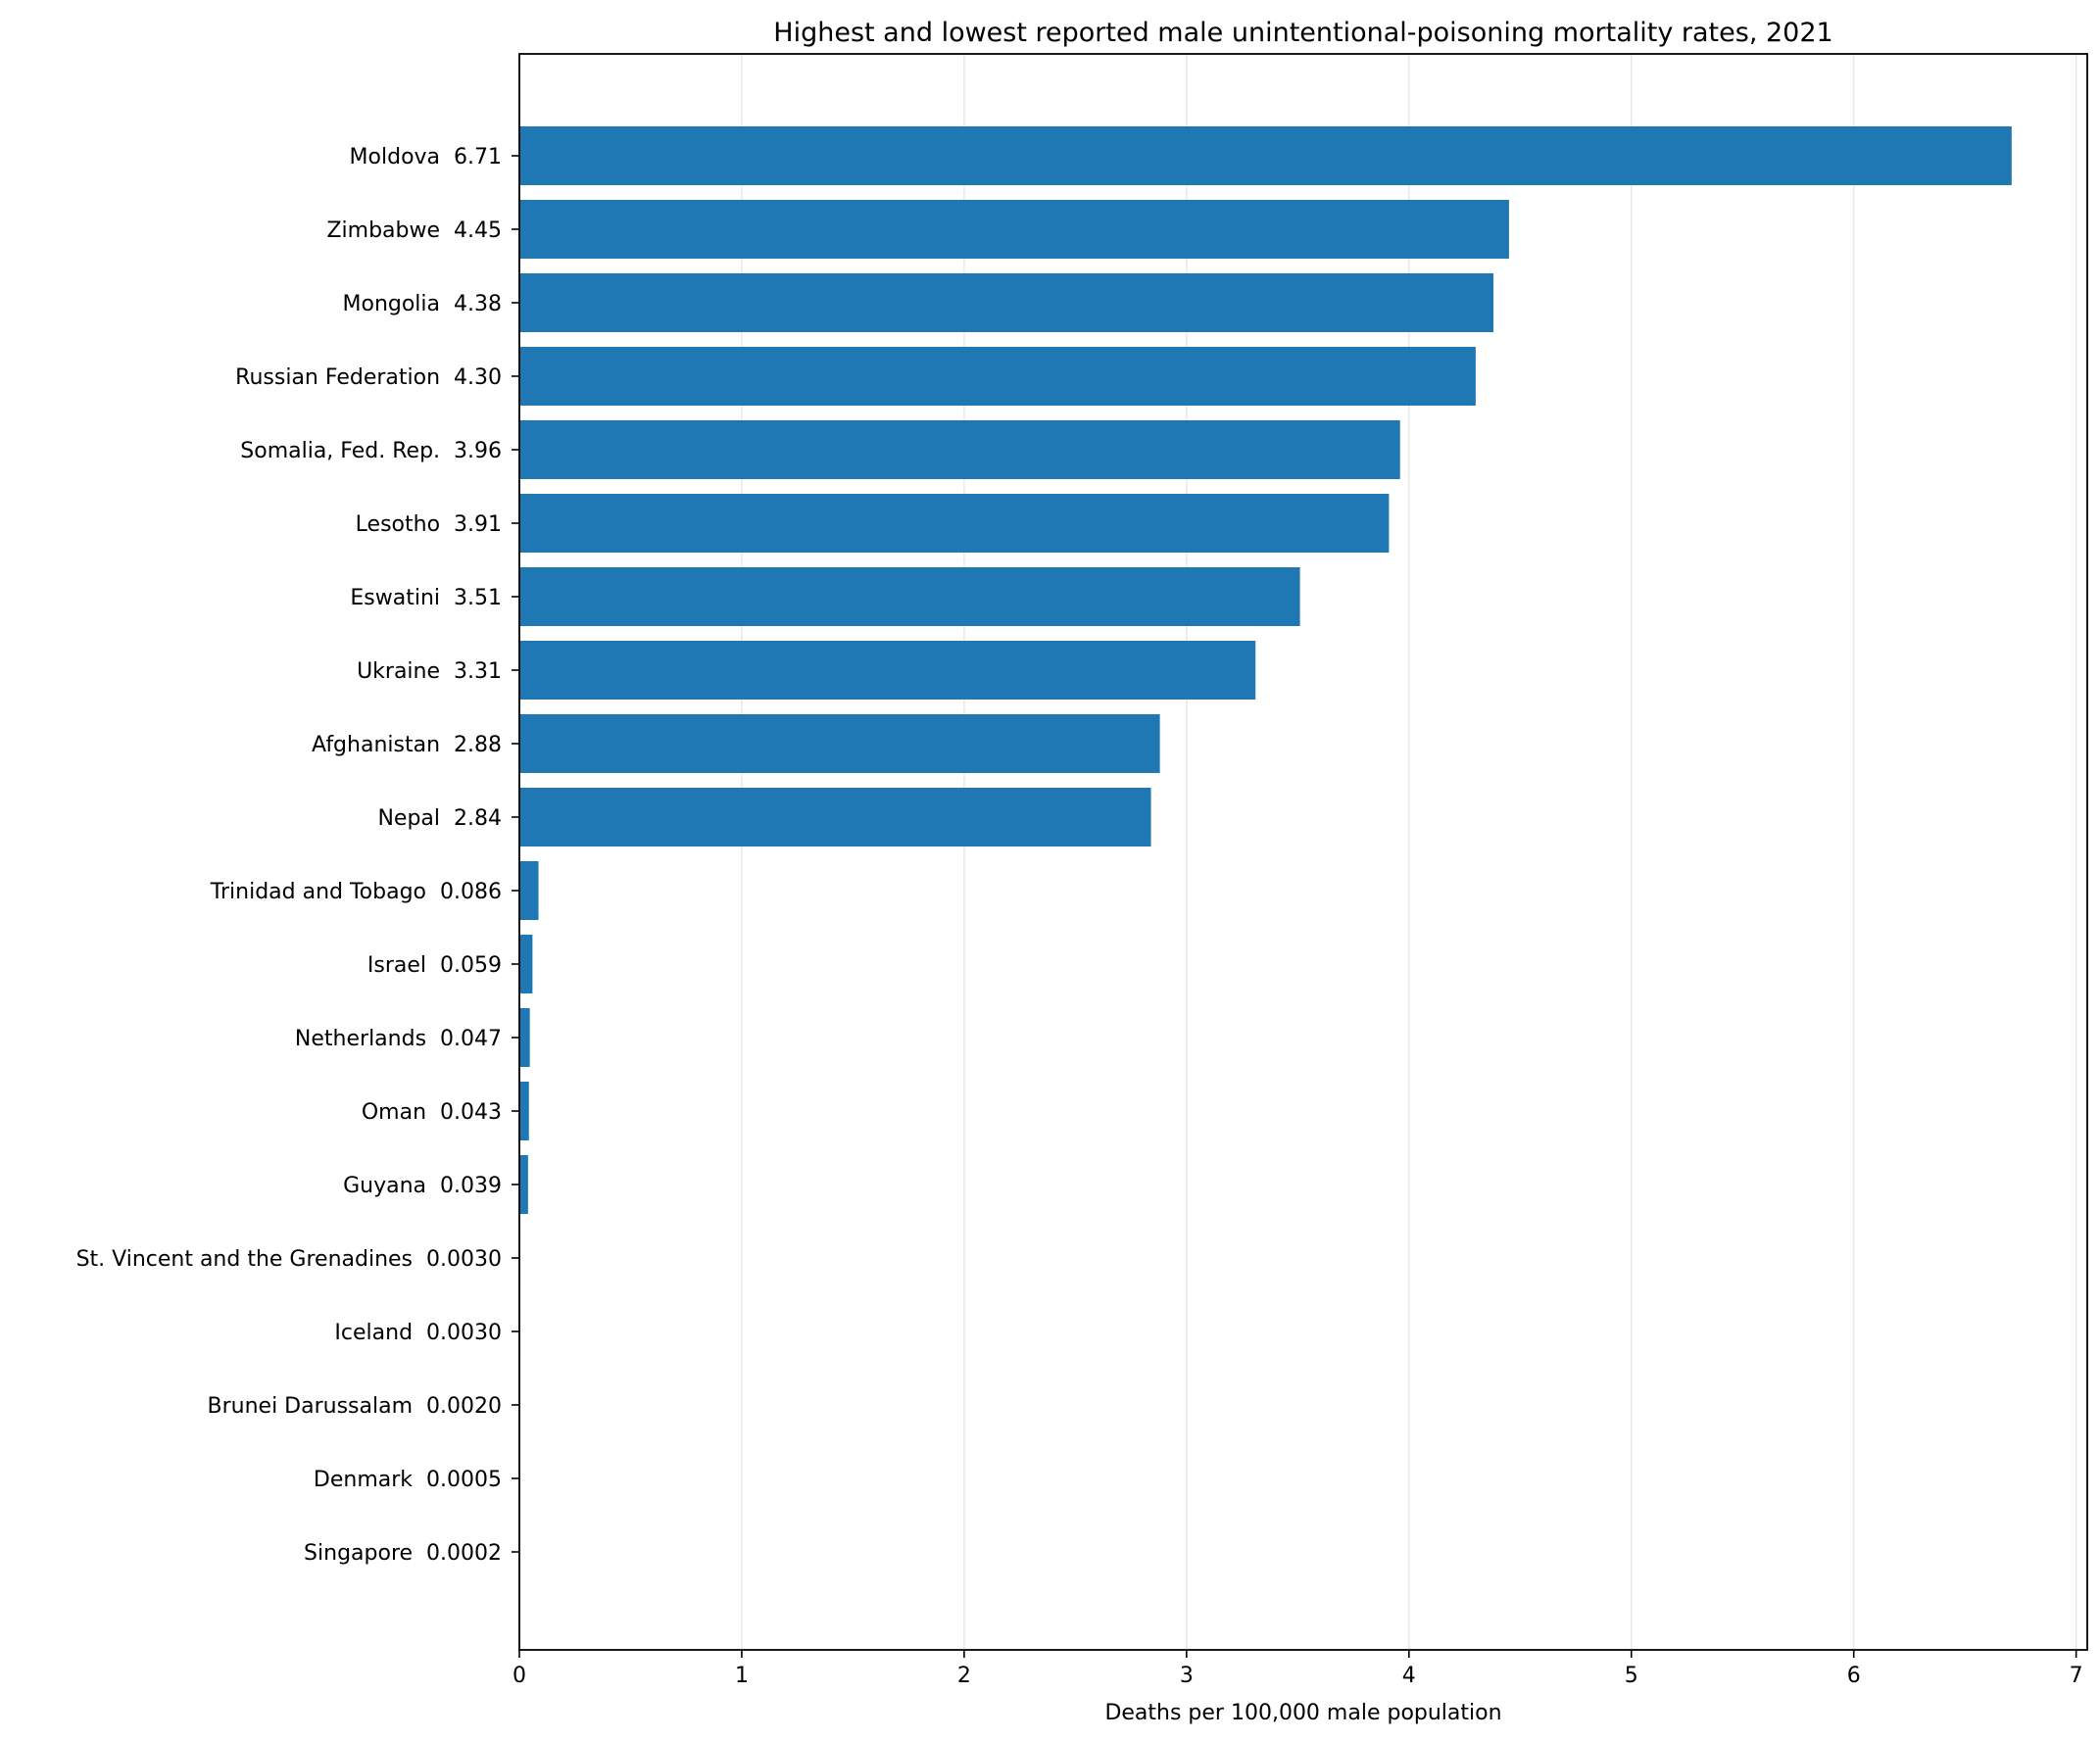 This screenshot has height=1741, width=2100. What do you see at coordinates (1631, 1676) in the screenshot?
I see `x-tick-label: 5` at bounding box center [1631, 1676].